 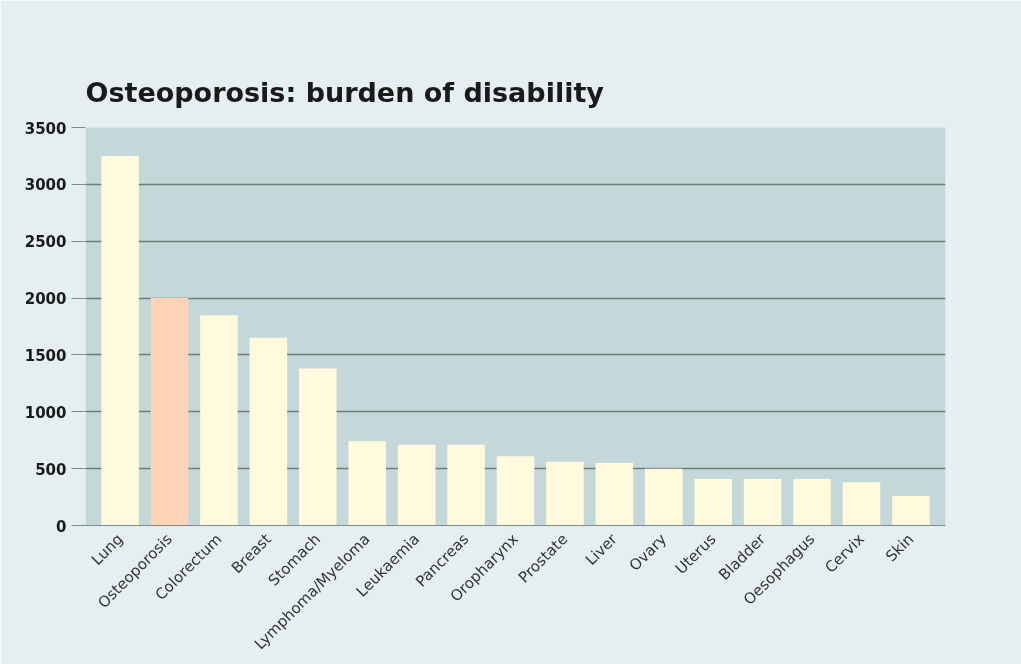 What do you see at coordinates (45, 412) in the screenshot?
I see `y-tick-label: 1000` at bounding box center [45, 412].